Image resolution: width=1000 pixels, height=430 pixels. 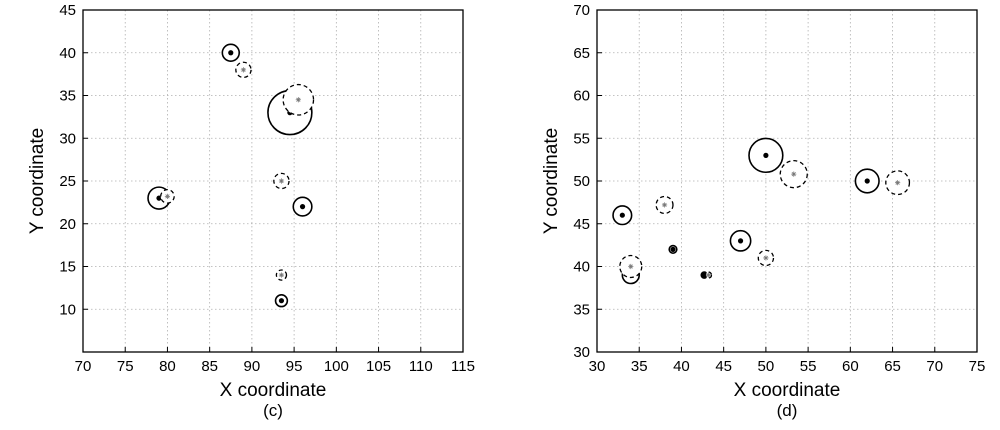 What do you see at coordinates (766, 366) in the screenshot?
I see `x-tick-label: 50` at bounding box center [766, 366].